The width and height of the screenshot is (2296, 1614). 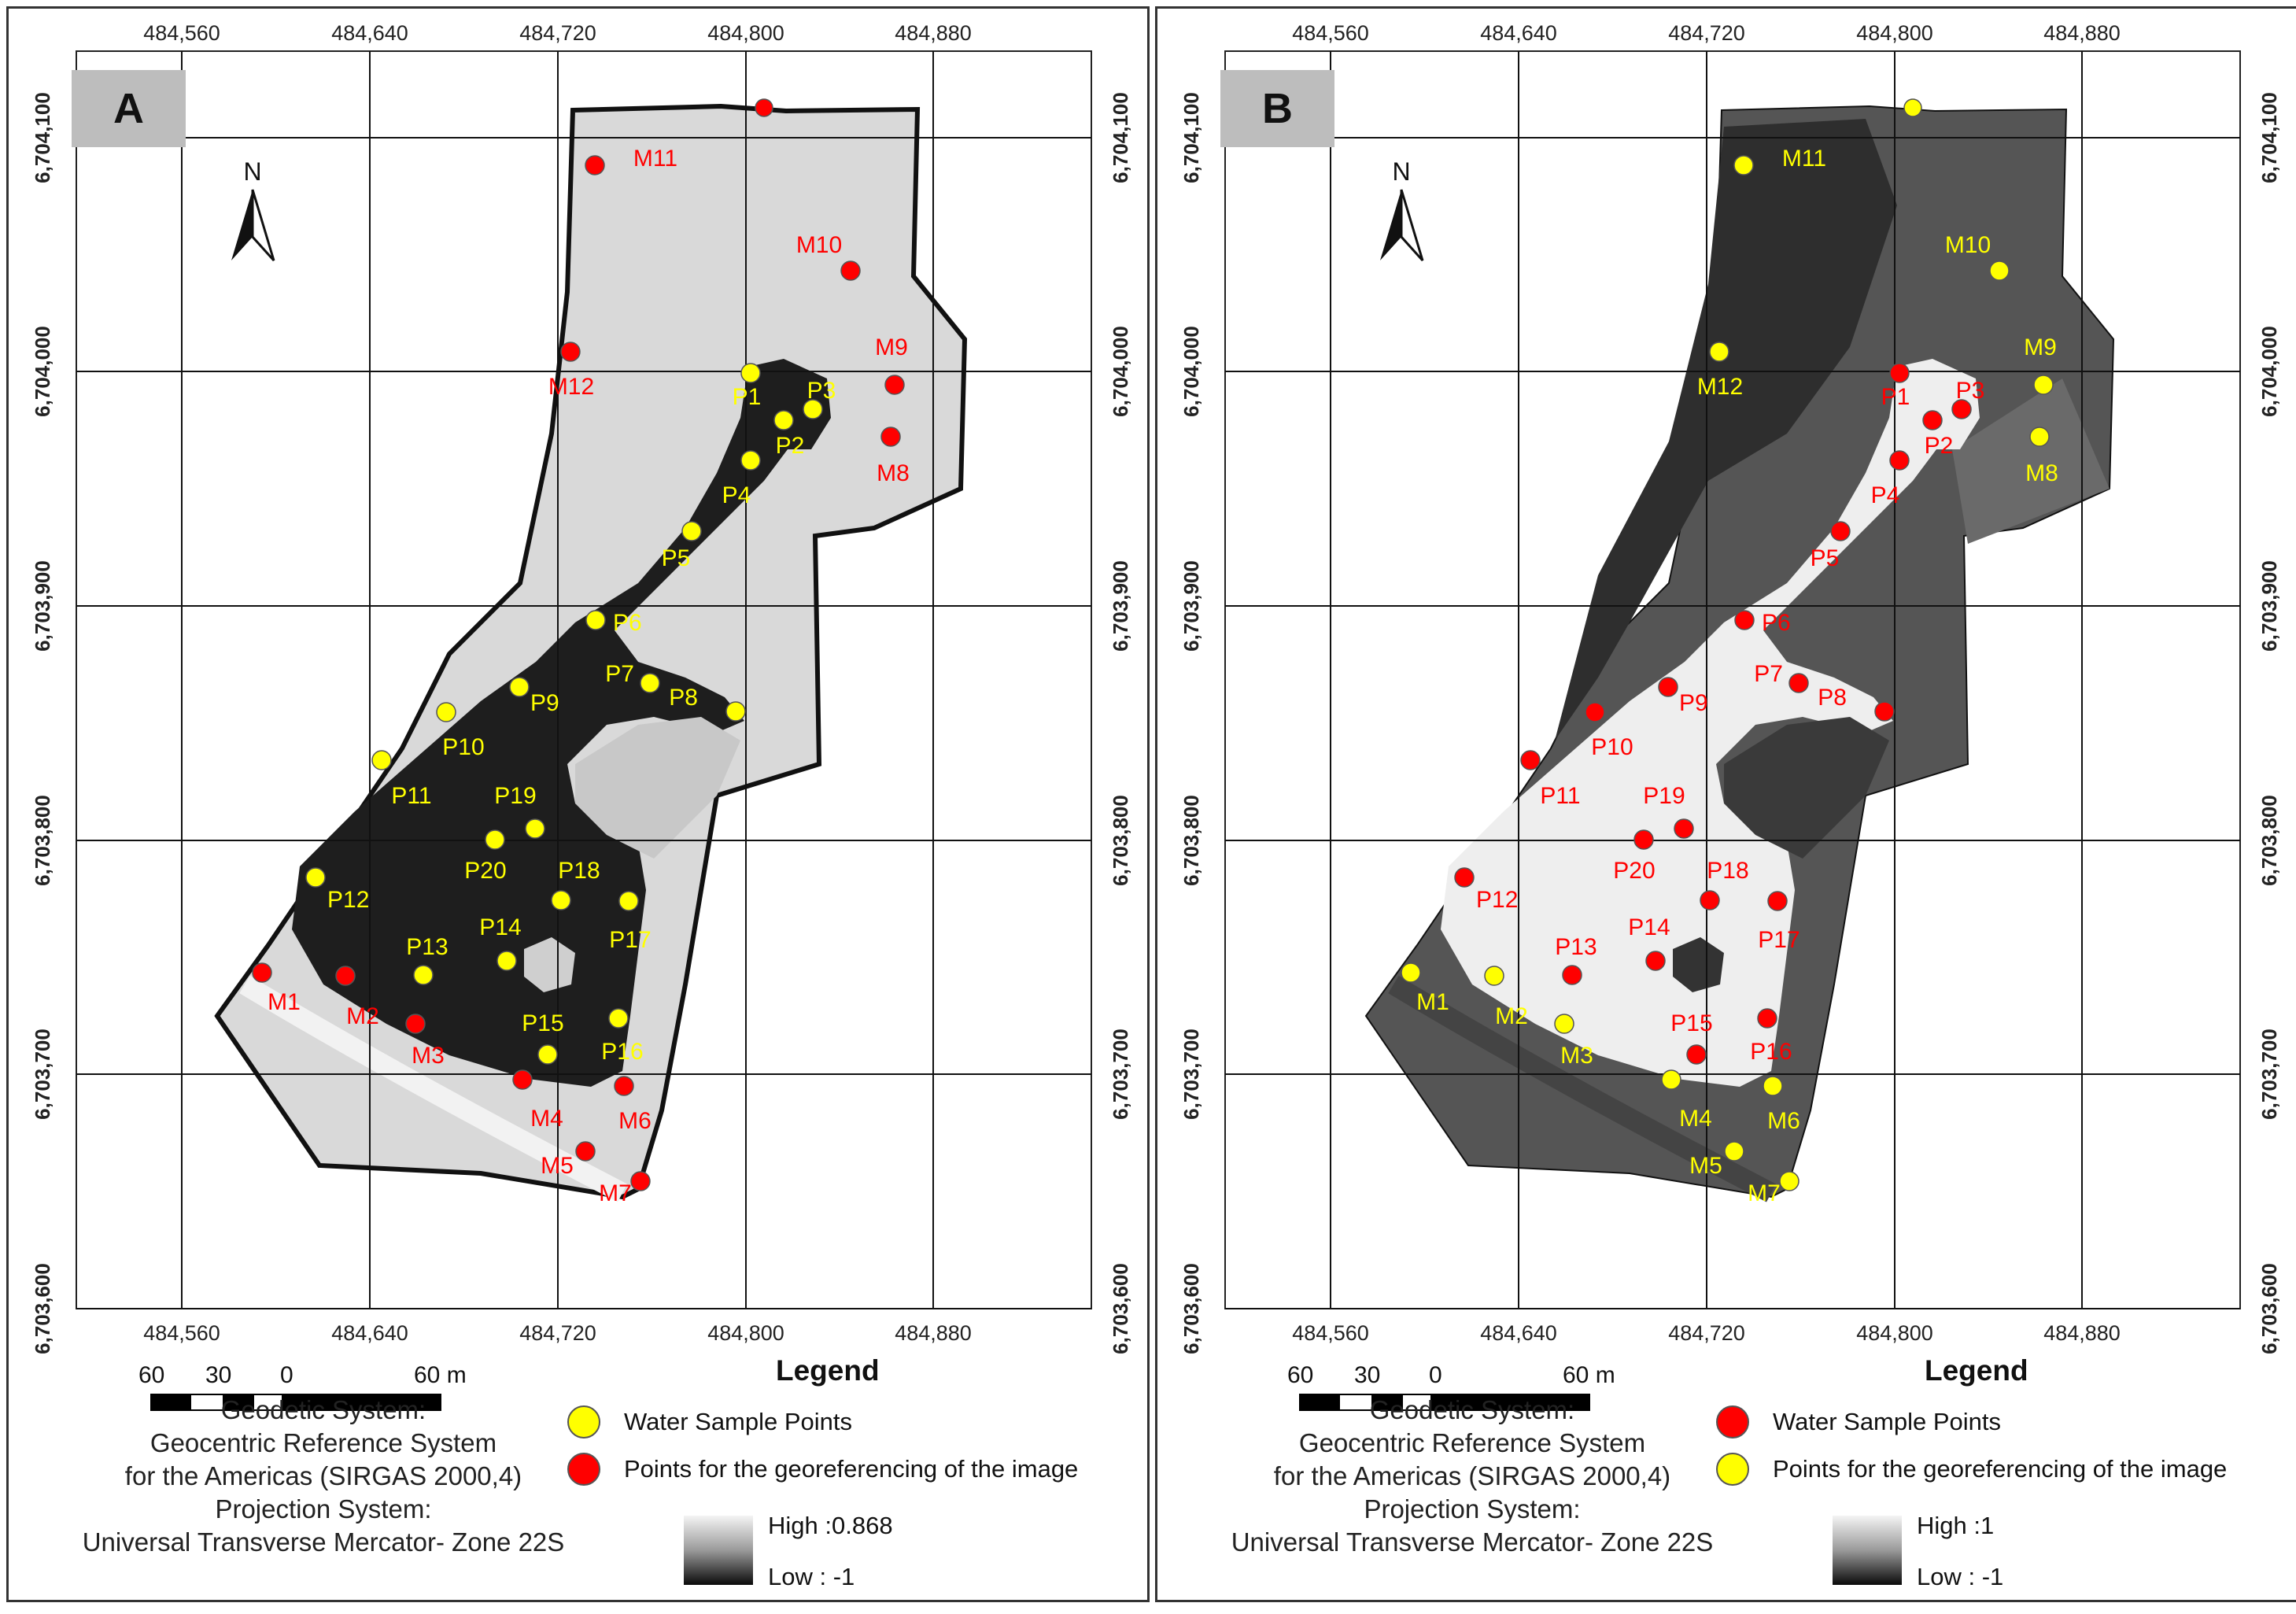 What do you see at coordinates (718, 1550) in the screenshot?
I see `color-ramp` at bounding box center [718, 1550].